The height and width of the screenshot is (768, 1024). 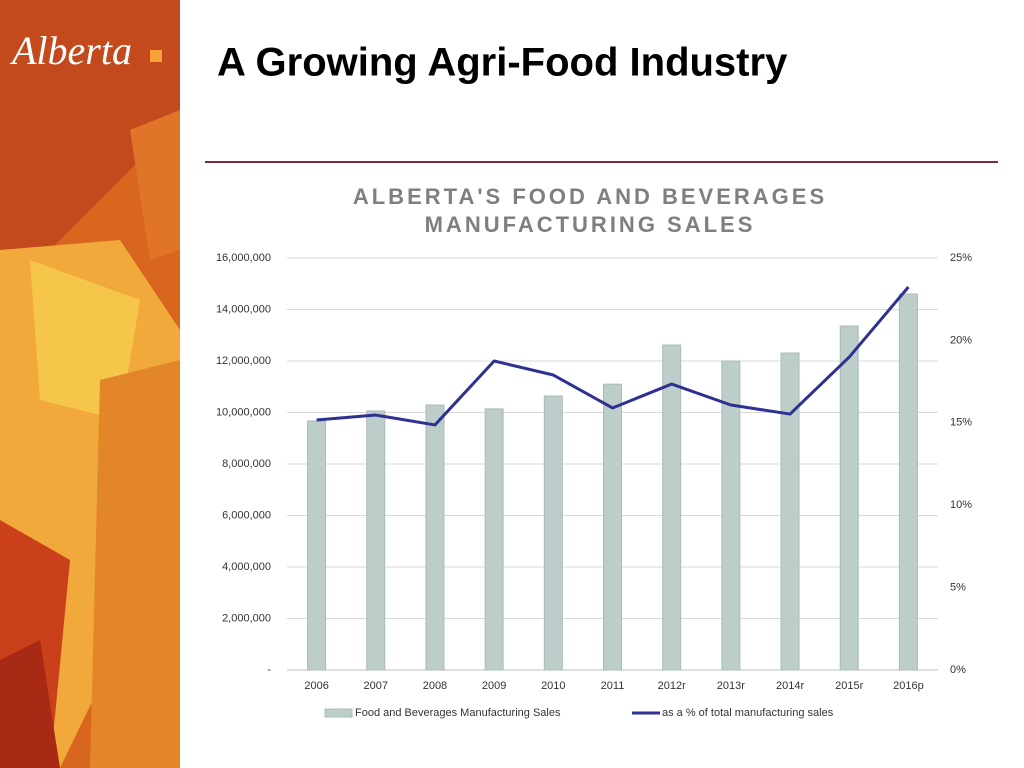 I want to click on x-tick-label: 2009, so click(x=494, y=686).